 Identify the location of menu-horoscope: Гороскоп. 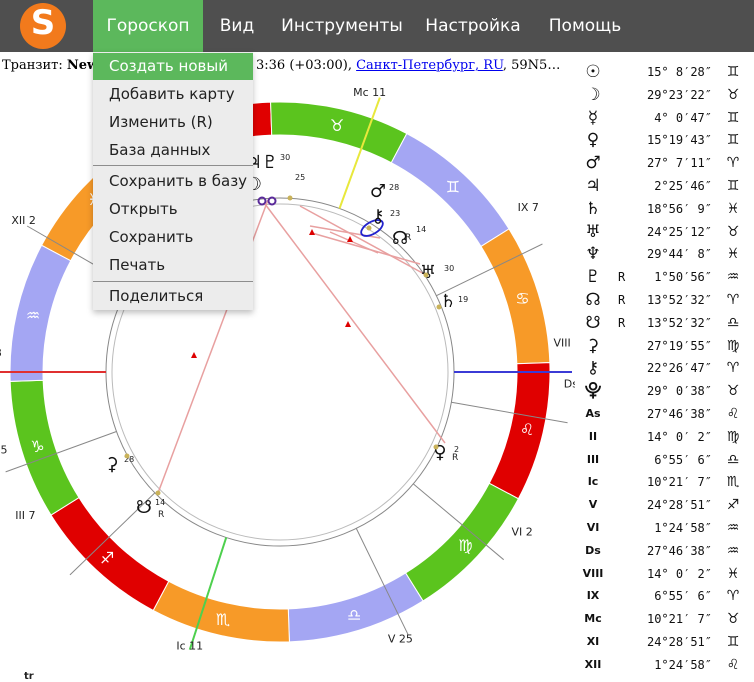
(148, 26).